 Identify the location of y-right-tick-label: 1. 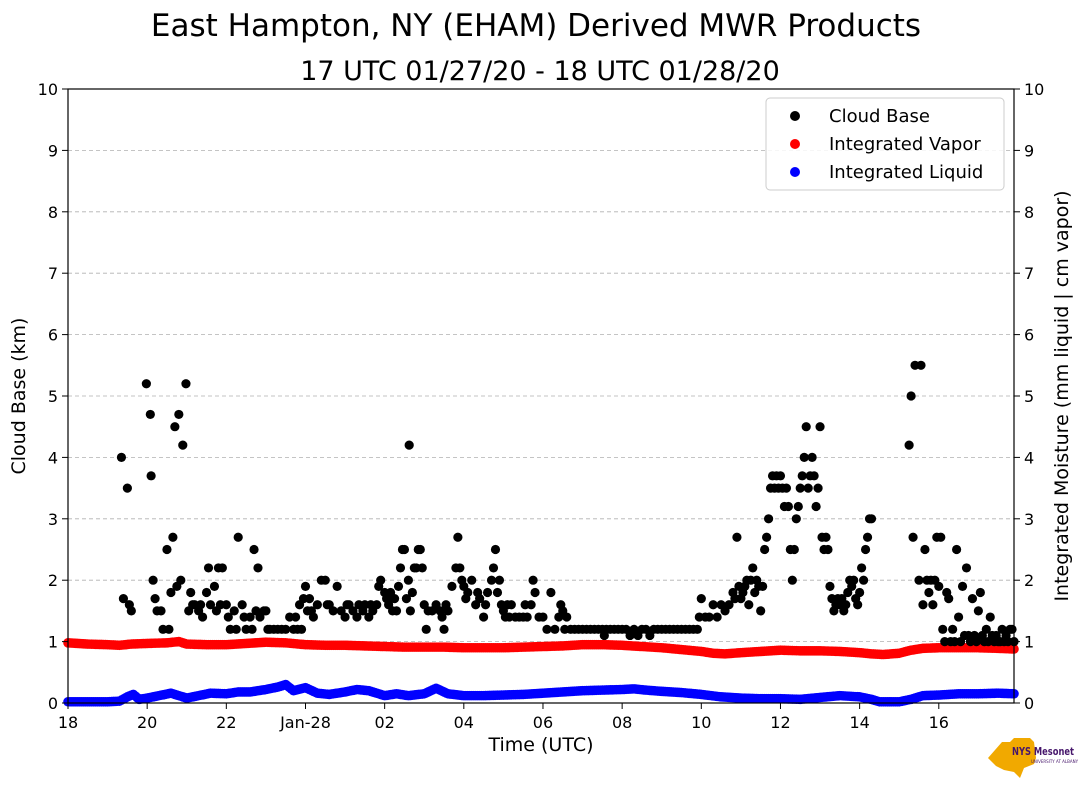
(1029, 642).